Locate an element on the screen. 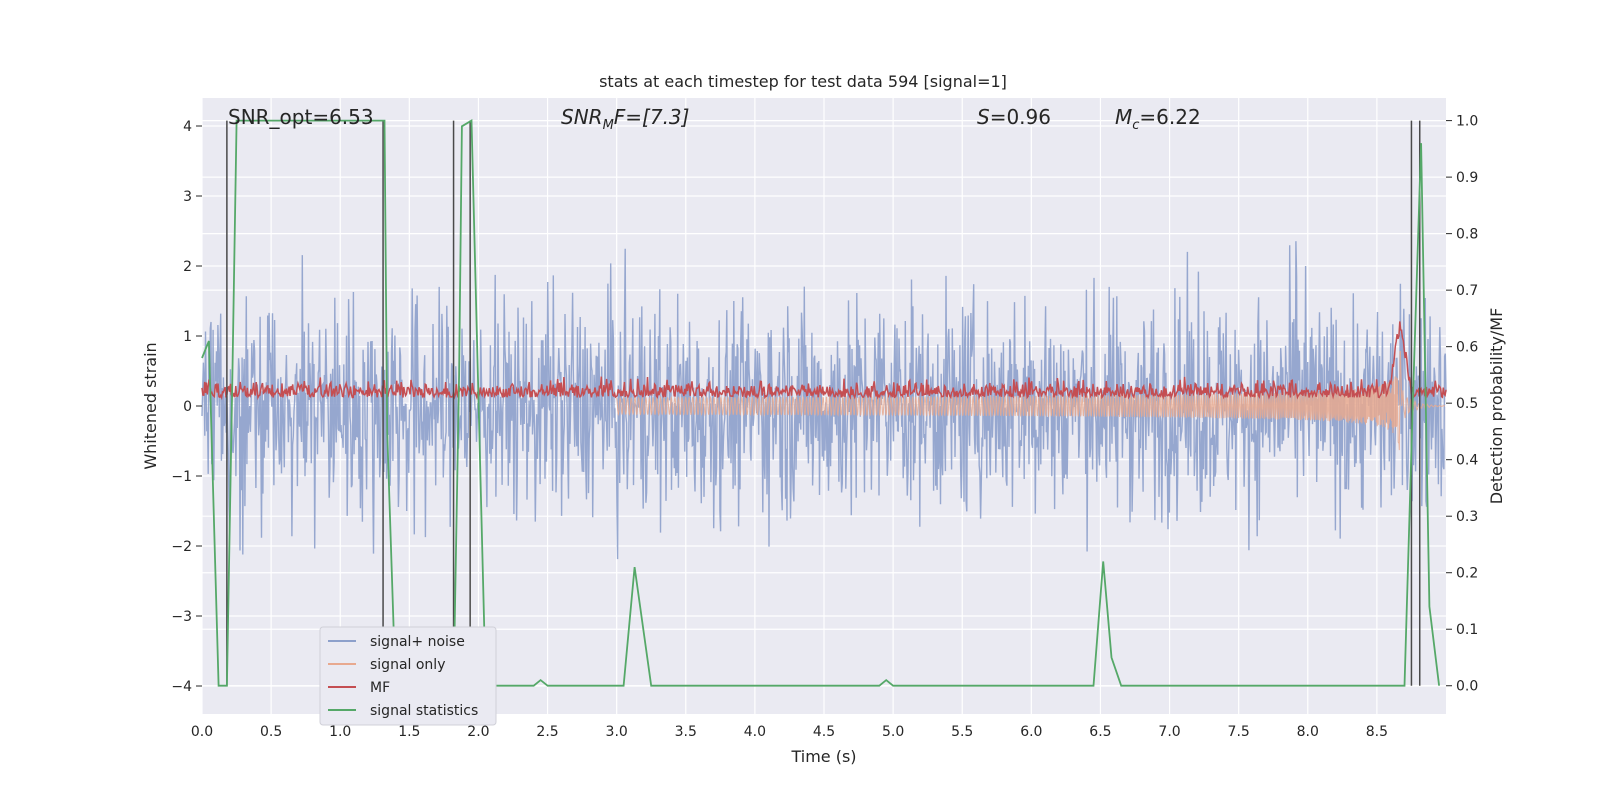 The image size is (1600, 800). mc-sub: c is located at coordinates (1135, 125).